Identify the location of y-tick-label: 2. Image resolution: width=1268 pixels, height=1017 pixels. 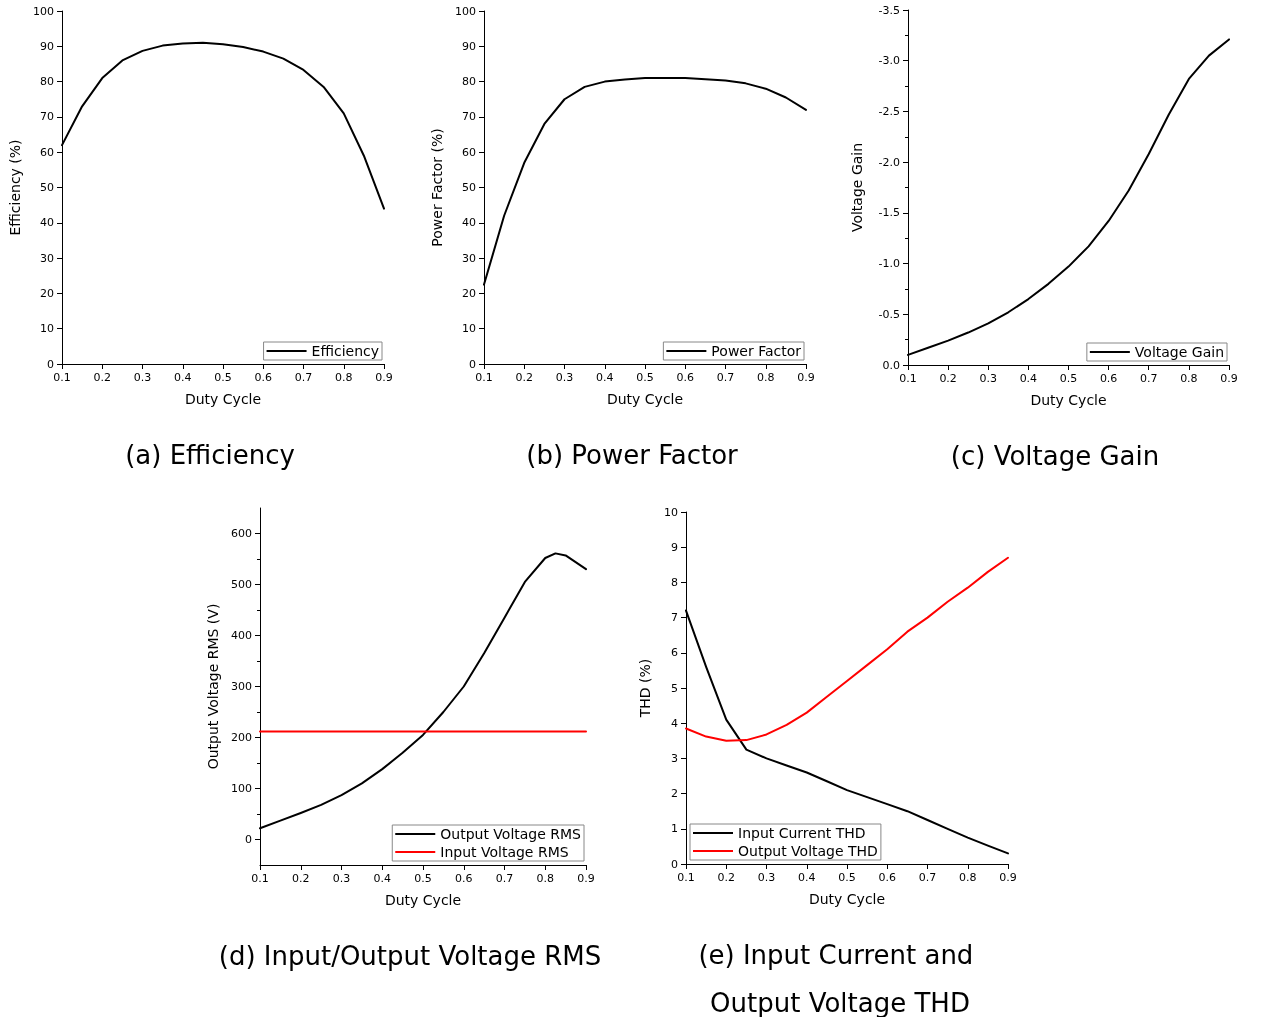
(674, 794).